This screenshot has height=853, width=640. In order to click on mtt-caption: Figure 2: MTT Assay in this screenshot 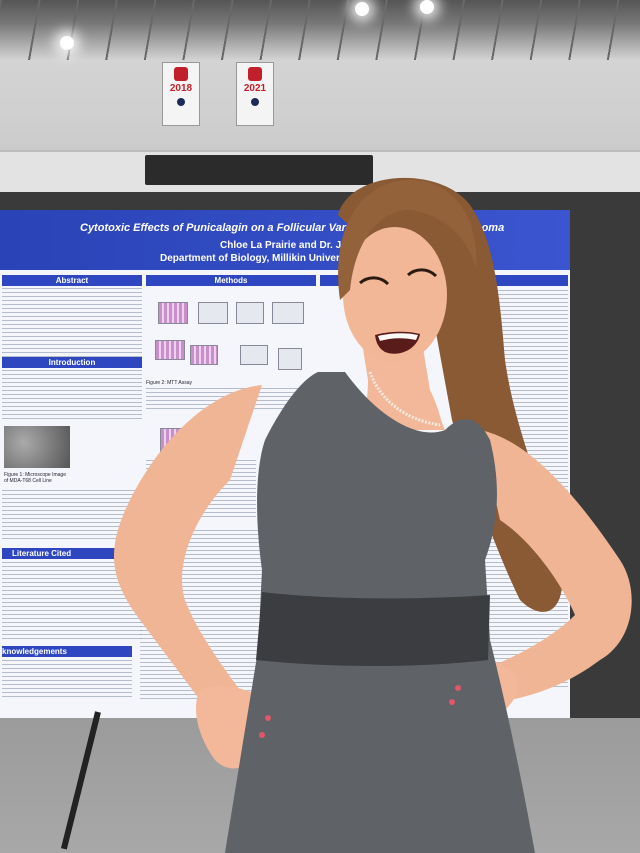, I will do `click(169, 383)`.